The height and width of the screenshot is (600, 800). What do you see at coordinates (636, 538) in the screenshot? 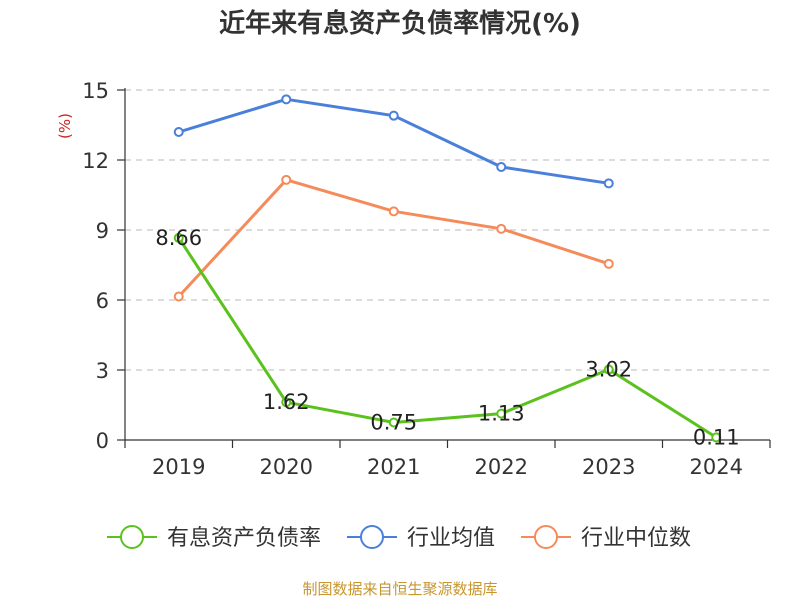
I see `legend-label: 行业中位数` at bounding box center [636, 538].